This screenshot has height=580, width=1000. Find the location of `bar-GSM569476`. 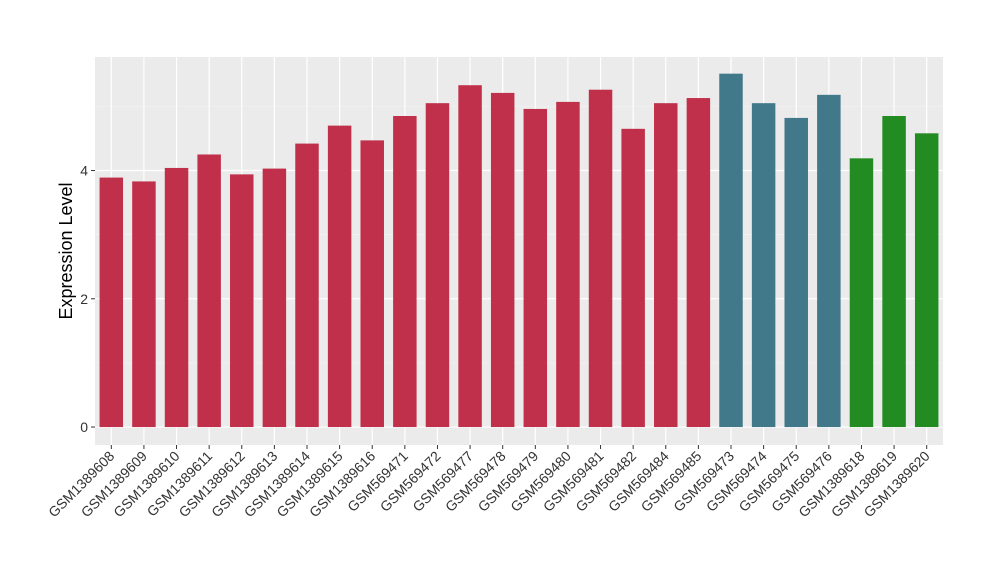

bar-GSM569476 is located at coordinates (829, 261).